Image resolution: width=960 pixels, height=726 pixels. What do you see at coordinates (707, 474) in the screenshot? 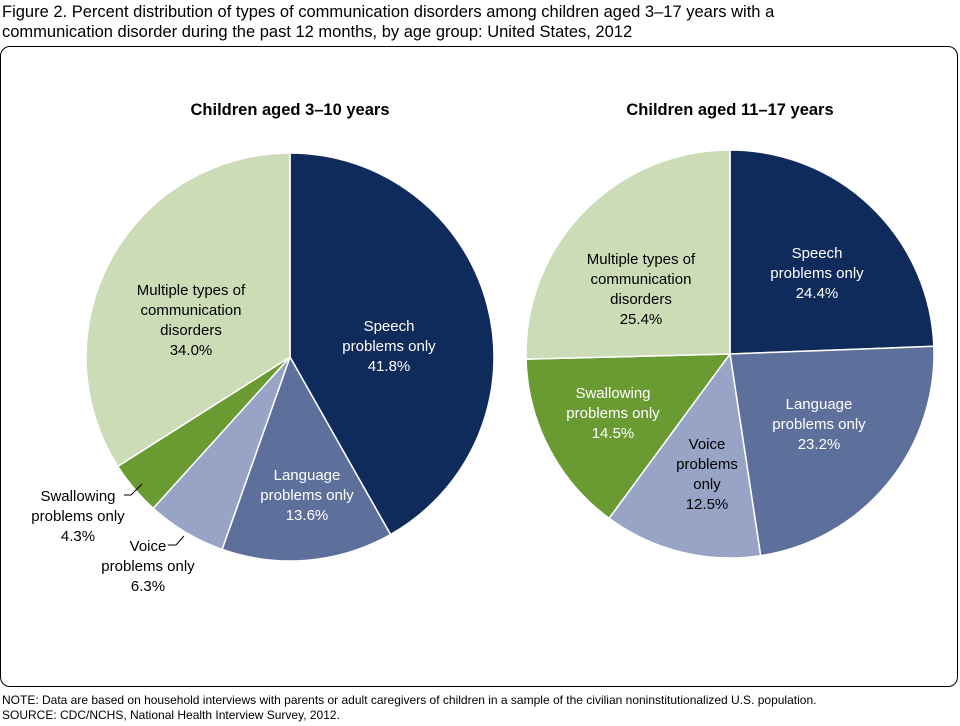
I see `slice-label-voice: Voice problems only 12.5%` at bounding box center [707, 474].